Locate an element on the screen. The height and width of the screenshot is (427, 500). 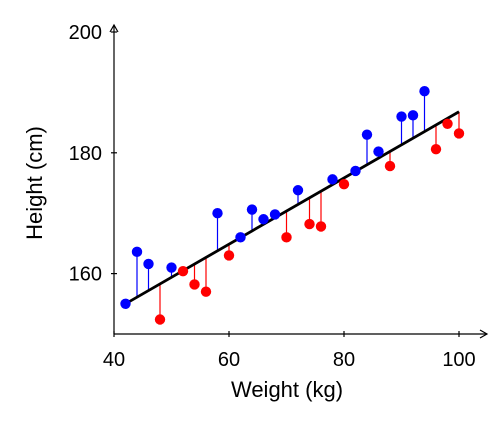
x-tick-label: 40 is located at coordinates (114, 360).